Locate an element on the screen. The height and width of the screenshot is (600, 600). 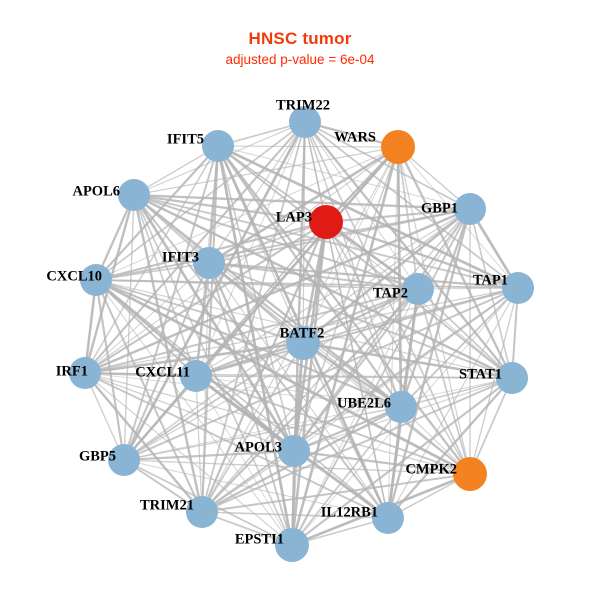
network-node-ifit5 is located at coordinates (218, 146).